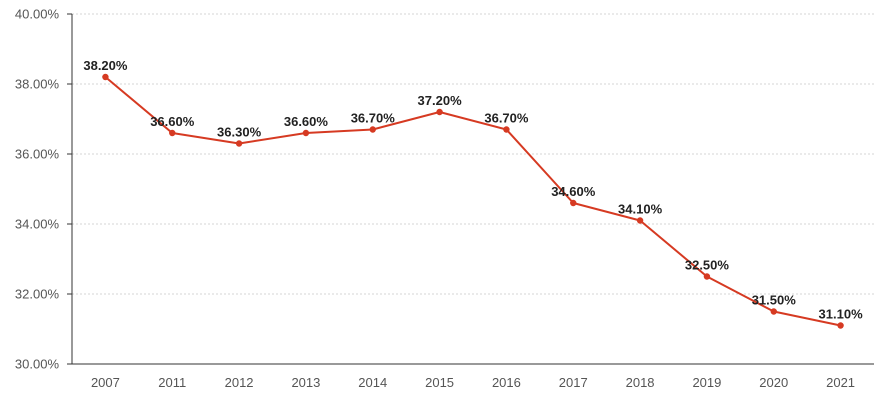  Describe the element at coordinates (37, 364) in the screenshot. I see `y-tick-label: 30.00%` at that location.